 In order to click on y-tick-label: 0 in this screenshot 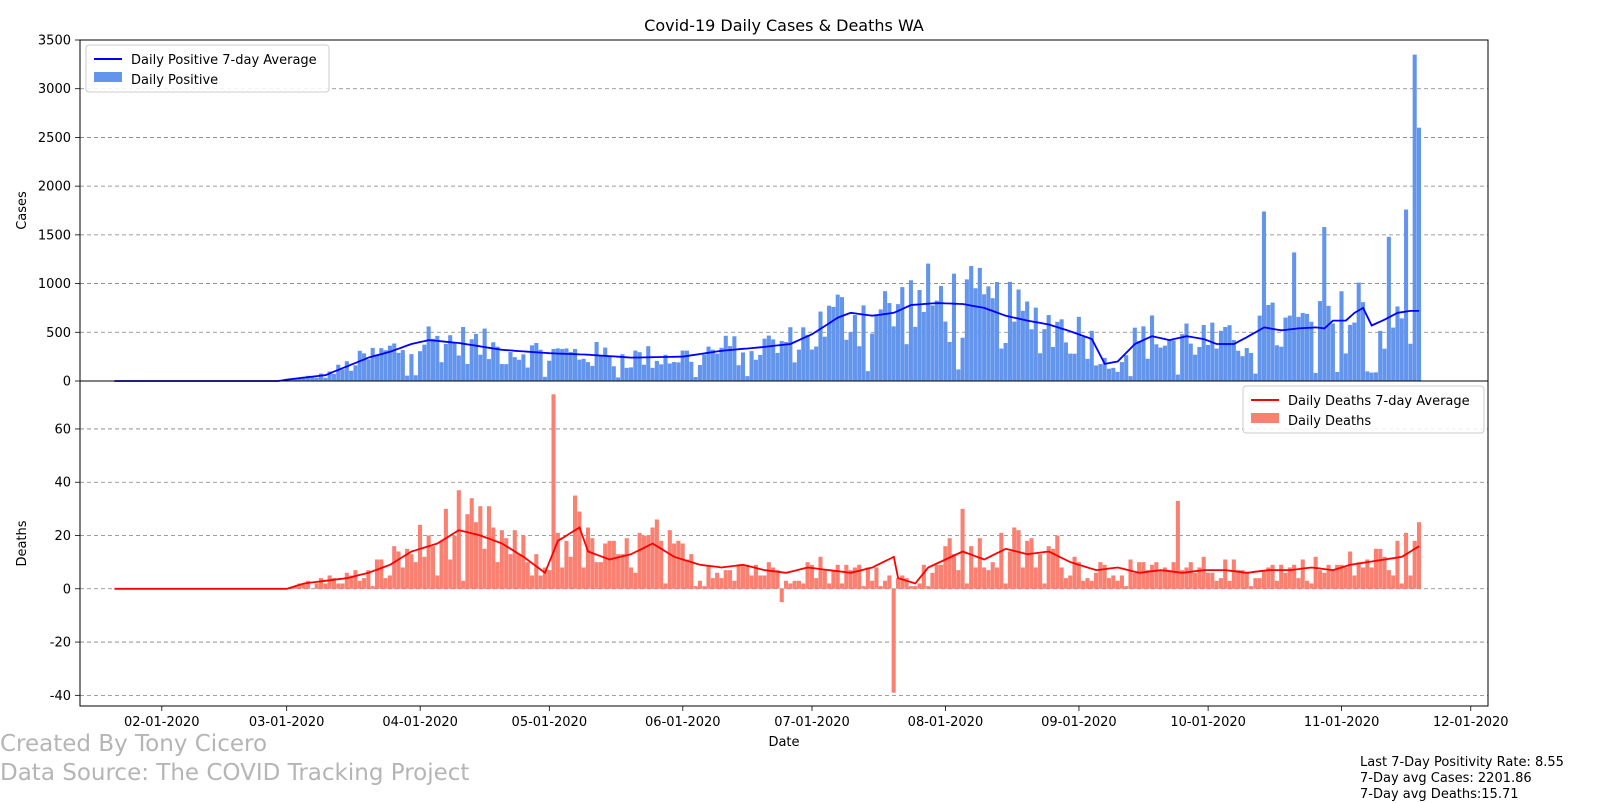, I will do `click(67, 382)`.